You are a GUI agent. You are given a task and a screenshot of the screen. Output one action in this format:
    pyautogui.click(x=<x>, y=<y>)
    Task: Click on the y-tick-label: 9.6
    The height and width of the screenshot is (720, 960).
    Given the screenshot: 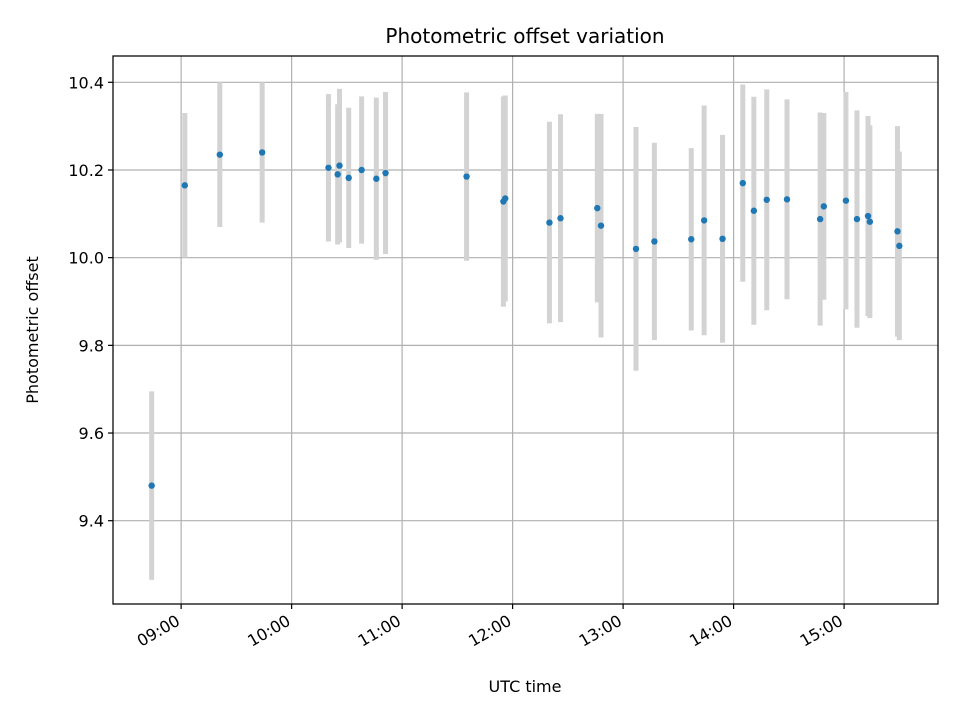 What is the action you would take?
    pyautogui.click(x=91, y=433)
    